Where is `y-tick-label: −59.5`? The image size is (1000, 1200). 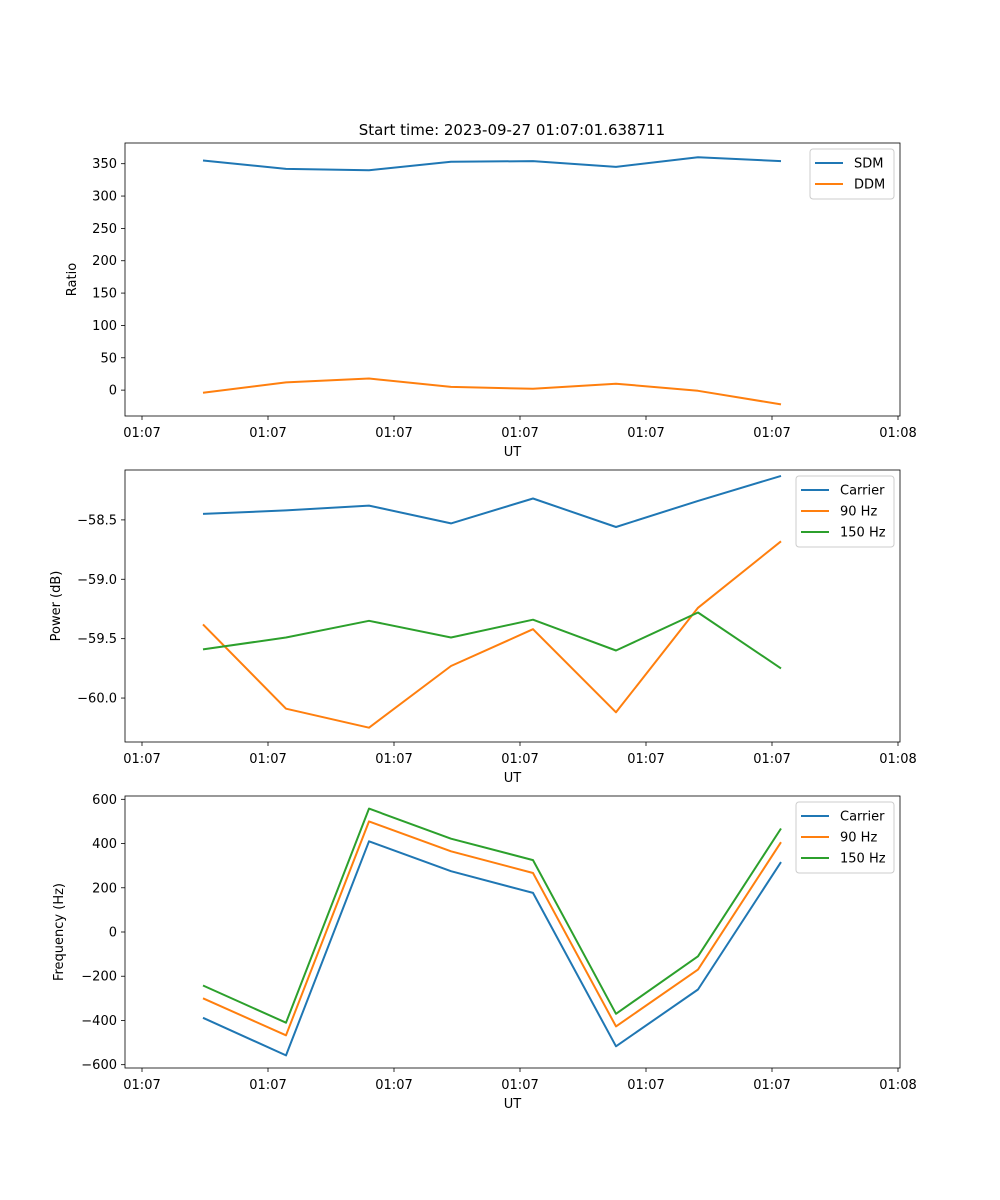 y-tick-label: −59.5 is located at coordinates (97, 639).